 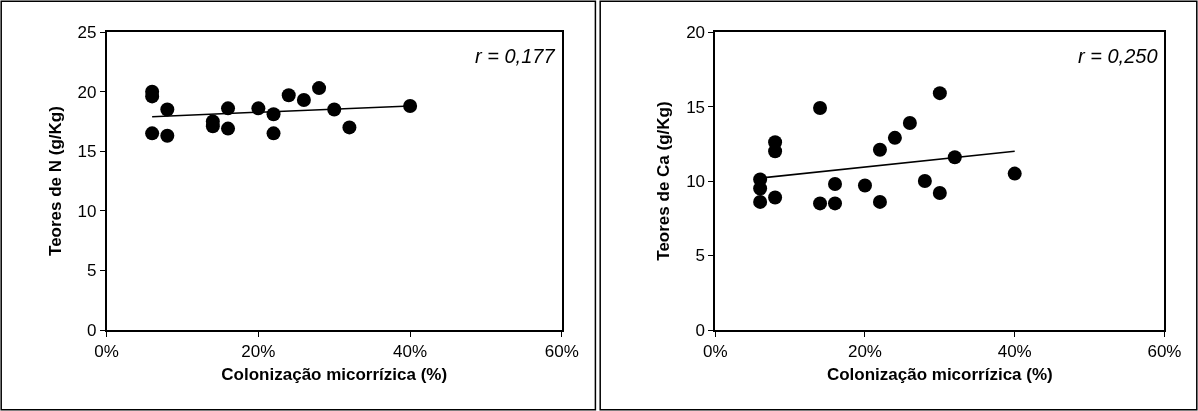 I want to click on annotation: r = 0,250, so click(x=1118, y=56).